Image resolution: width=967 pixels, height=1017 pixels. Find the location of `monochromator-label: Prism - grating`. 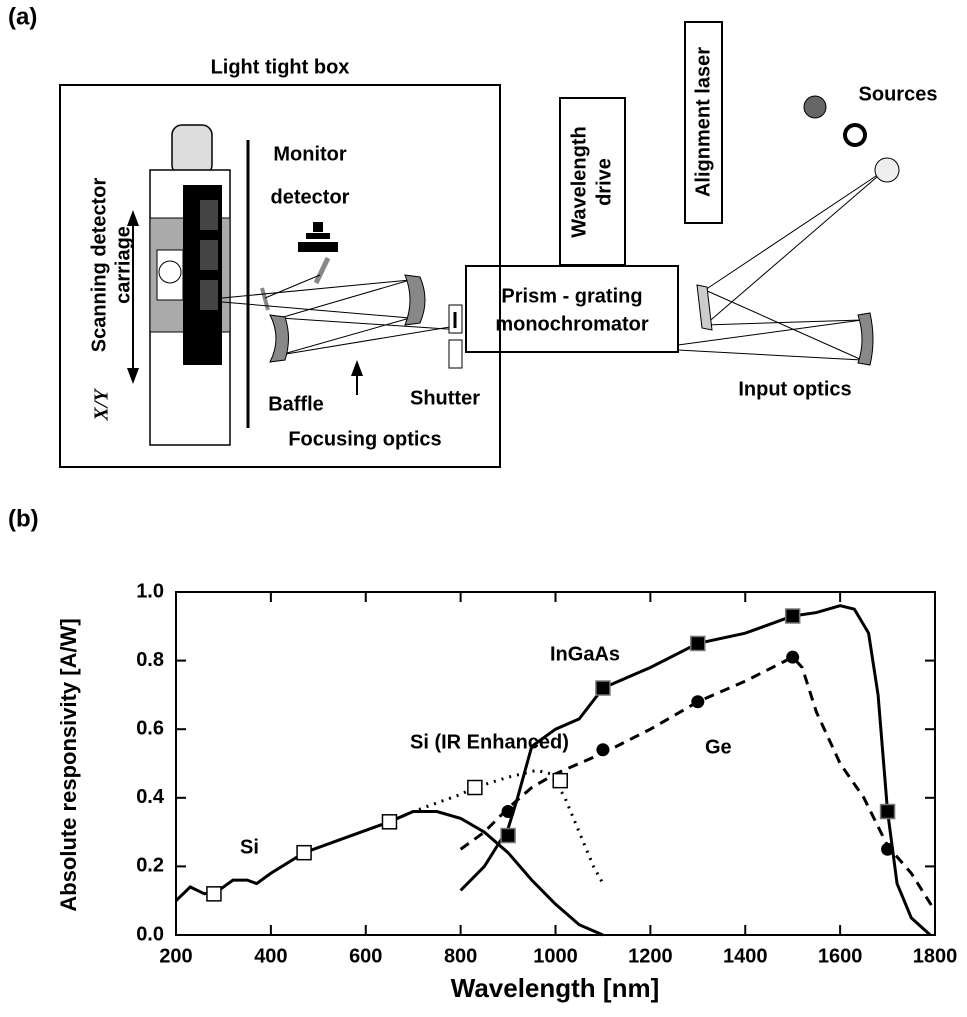

monochromator-label: Prism - grating is located at coordinates (571, 296).